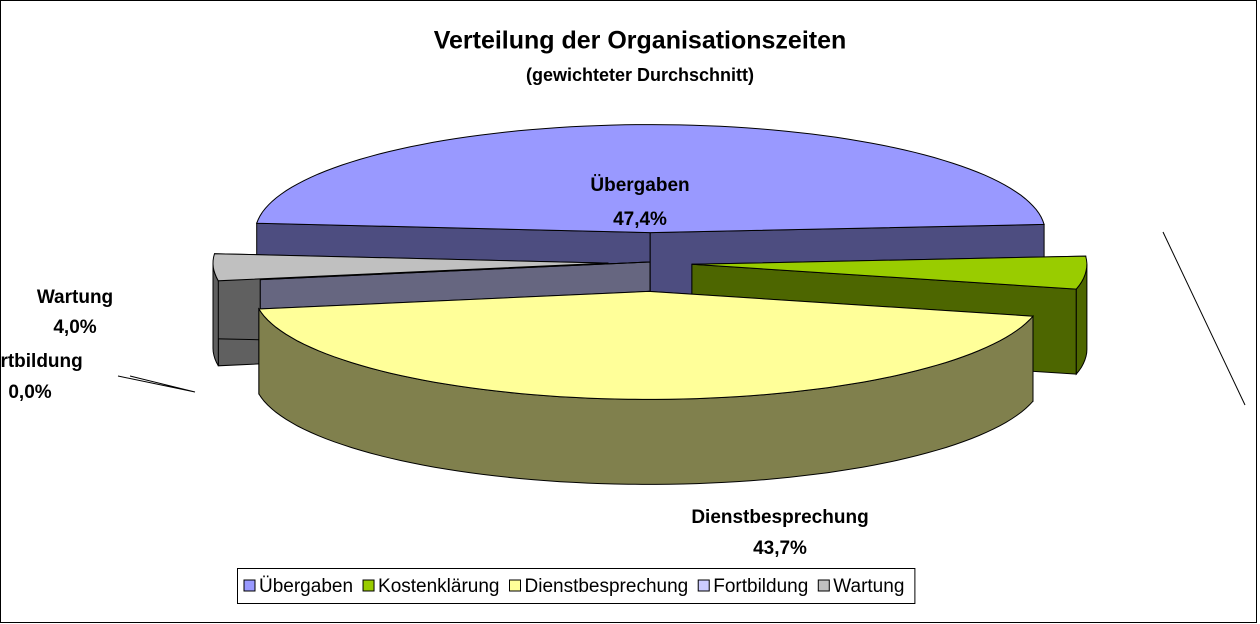  What do you see at coordinates (640, 75) in the screenshot?
I see `chart-subtitle: (gewichteter Durchschnitt)` at bounding box center [640, 75].